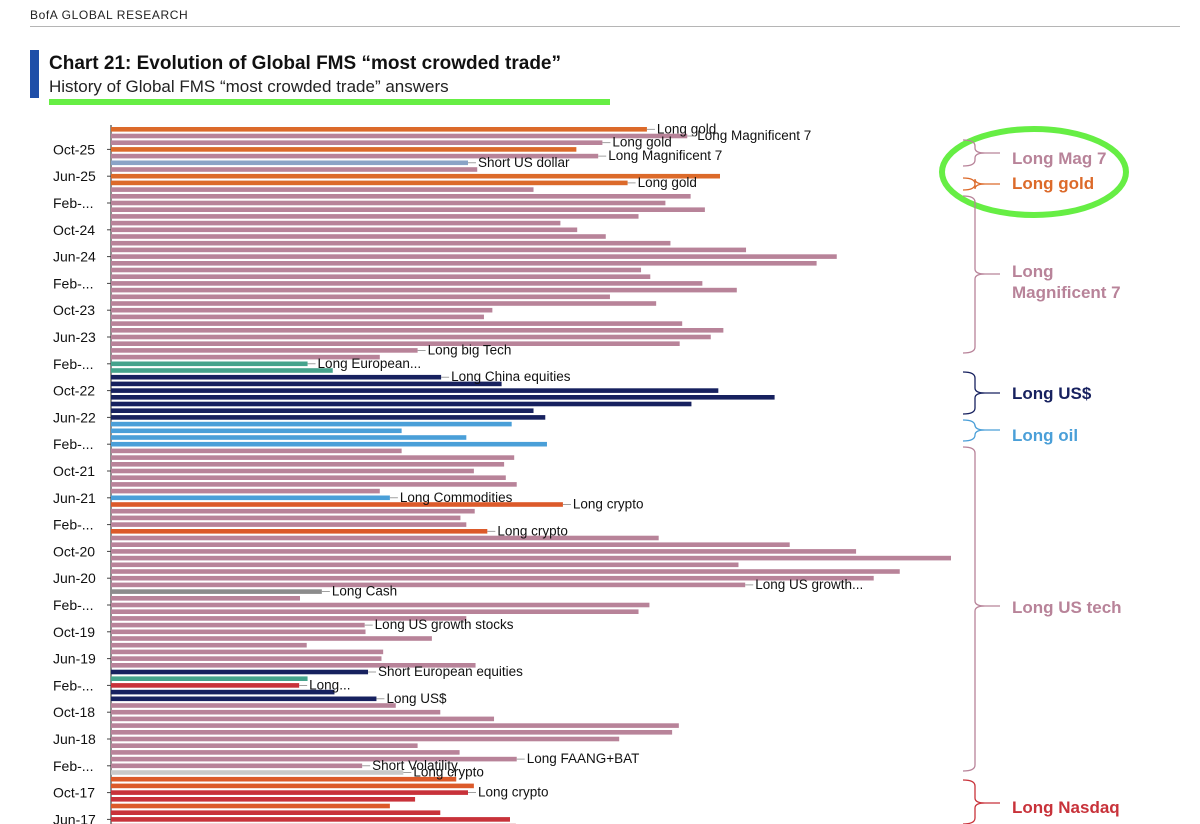 This screenshot has height=824, width=1200. What do you see at coordinates (416, 698) in the screenshot?
I see `bar-annotation: Long US$` at bounding box center [416, 698].